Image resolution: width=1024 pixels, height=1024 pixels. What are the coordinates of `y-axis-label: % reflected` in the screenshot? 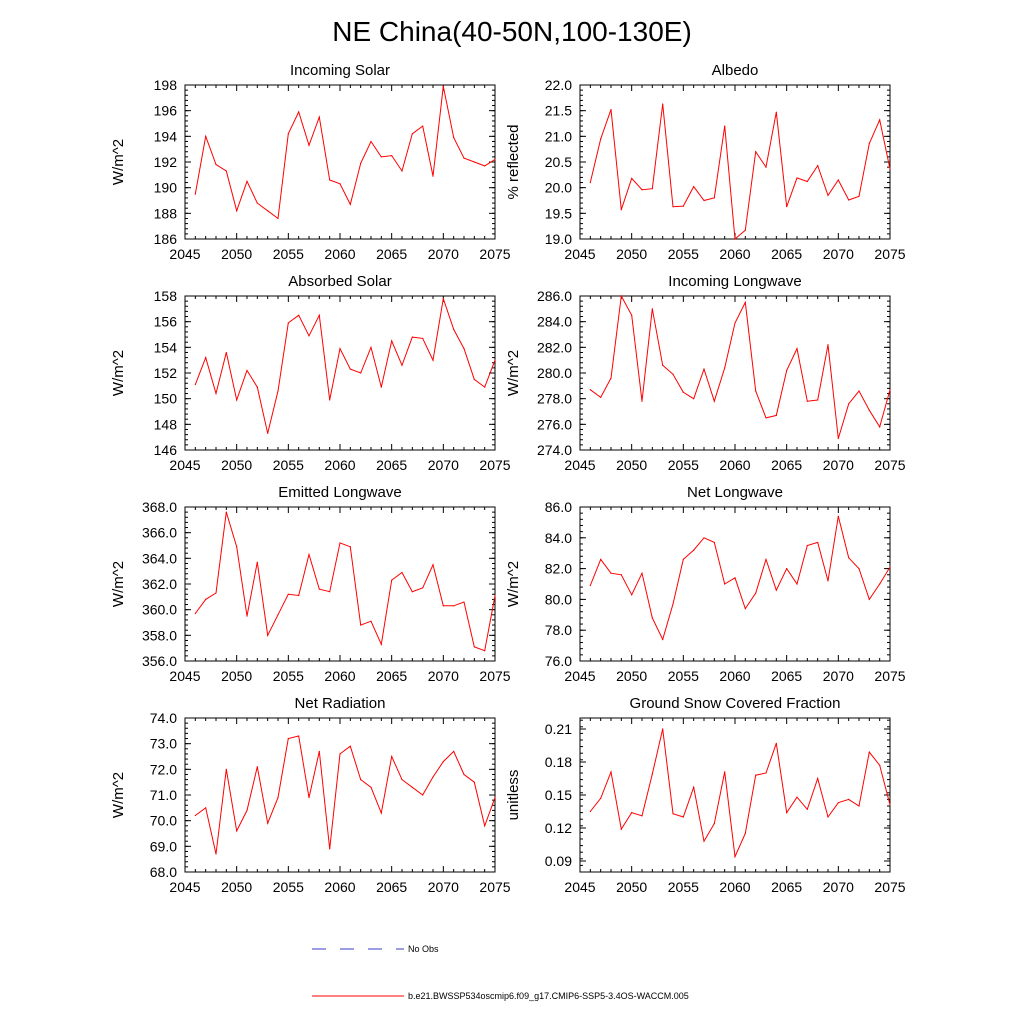 It's located at (513, 161).